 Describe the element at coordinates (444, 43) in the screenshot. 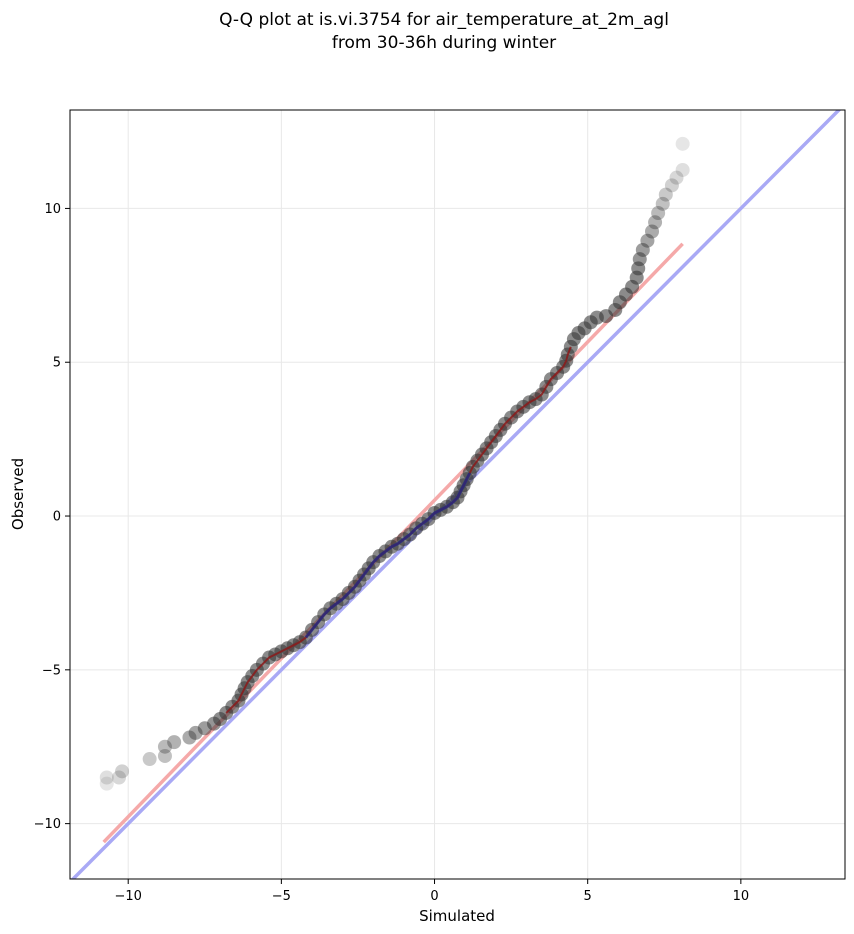

I see `chart-title-line-2: from 30-36h during winter` at that location.